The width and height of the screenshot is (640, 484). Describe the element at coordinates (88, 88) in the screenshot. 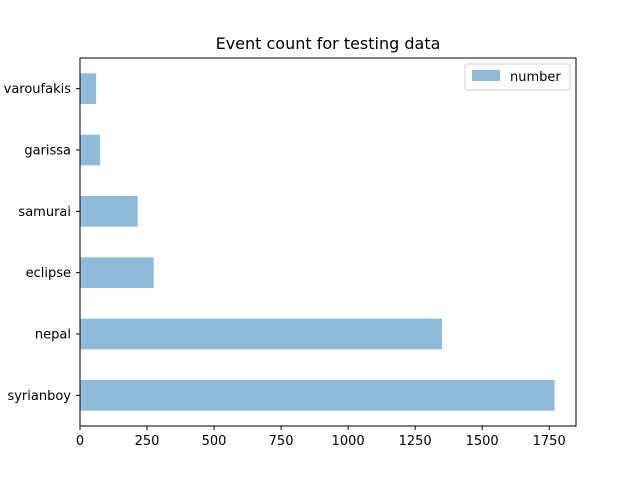

I see `bar-varoufakis` at that location.